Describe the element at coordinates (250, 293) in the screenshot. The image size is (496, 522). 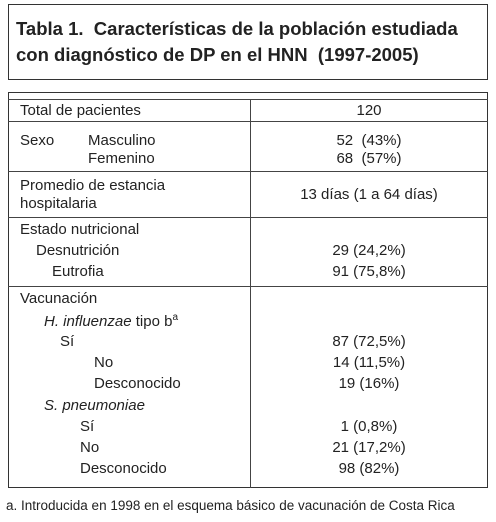
I see `column-rule` at that location.